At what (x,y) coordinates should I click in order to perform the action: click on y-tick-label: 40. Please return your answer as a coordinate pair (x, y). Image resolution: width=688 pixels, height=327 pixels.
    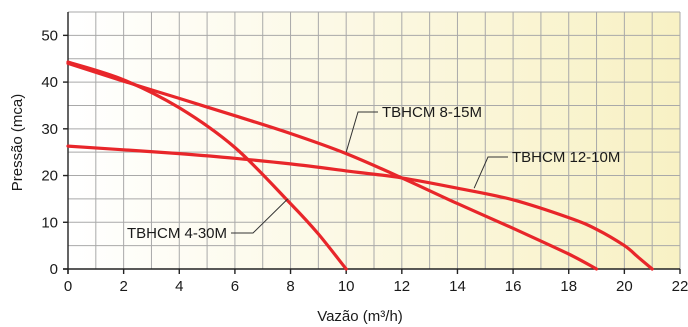
    Looking at the image, I should click on (49, 82).